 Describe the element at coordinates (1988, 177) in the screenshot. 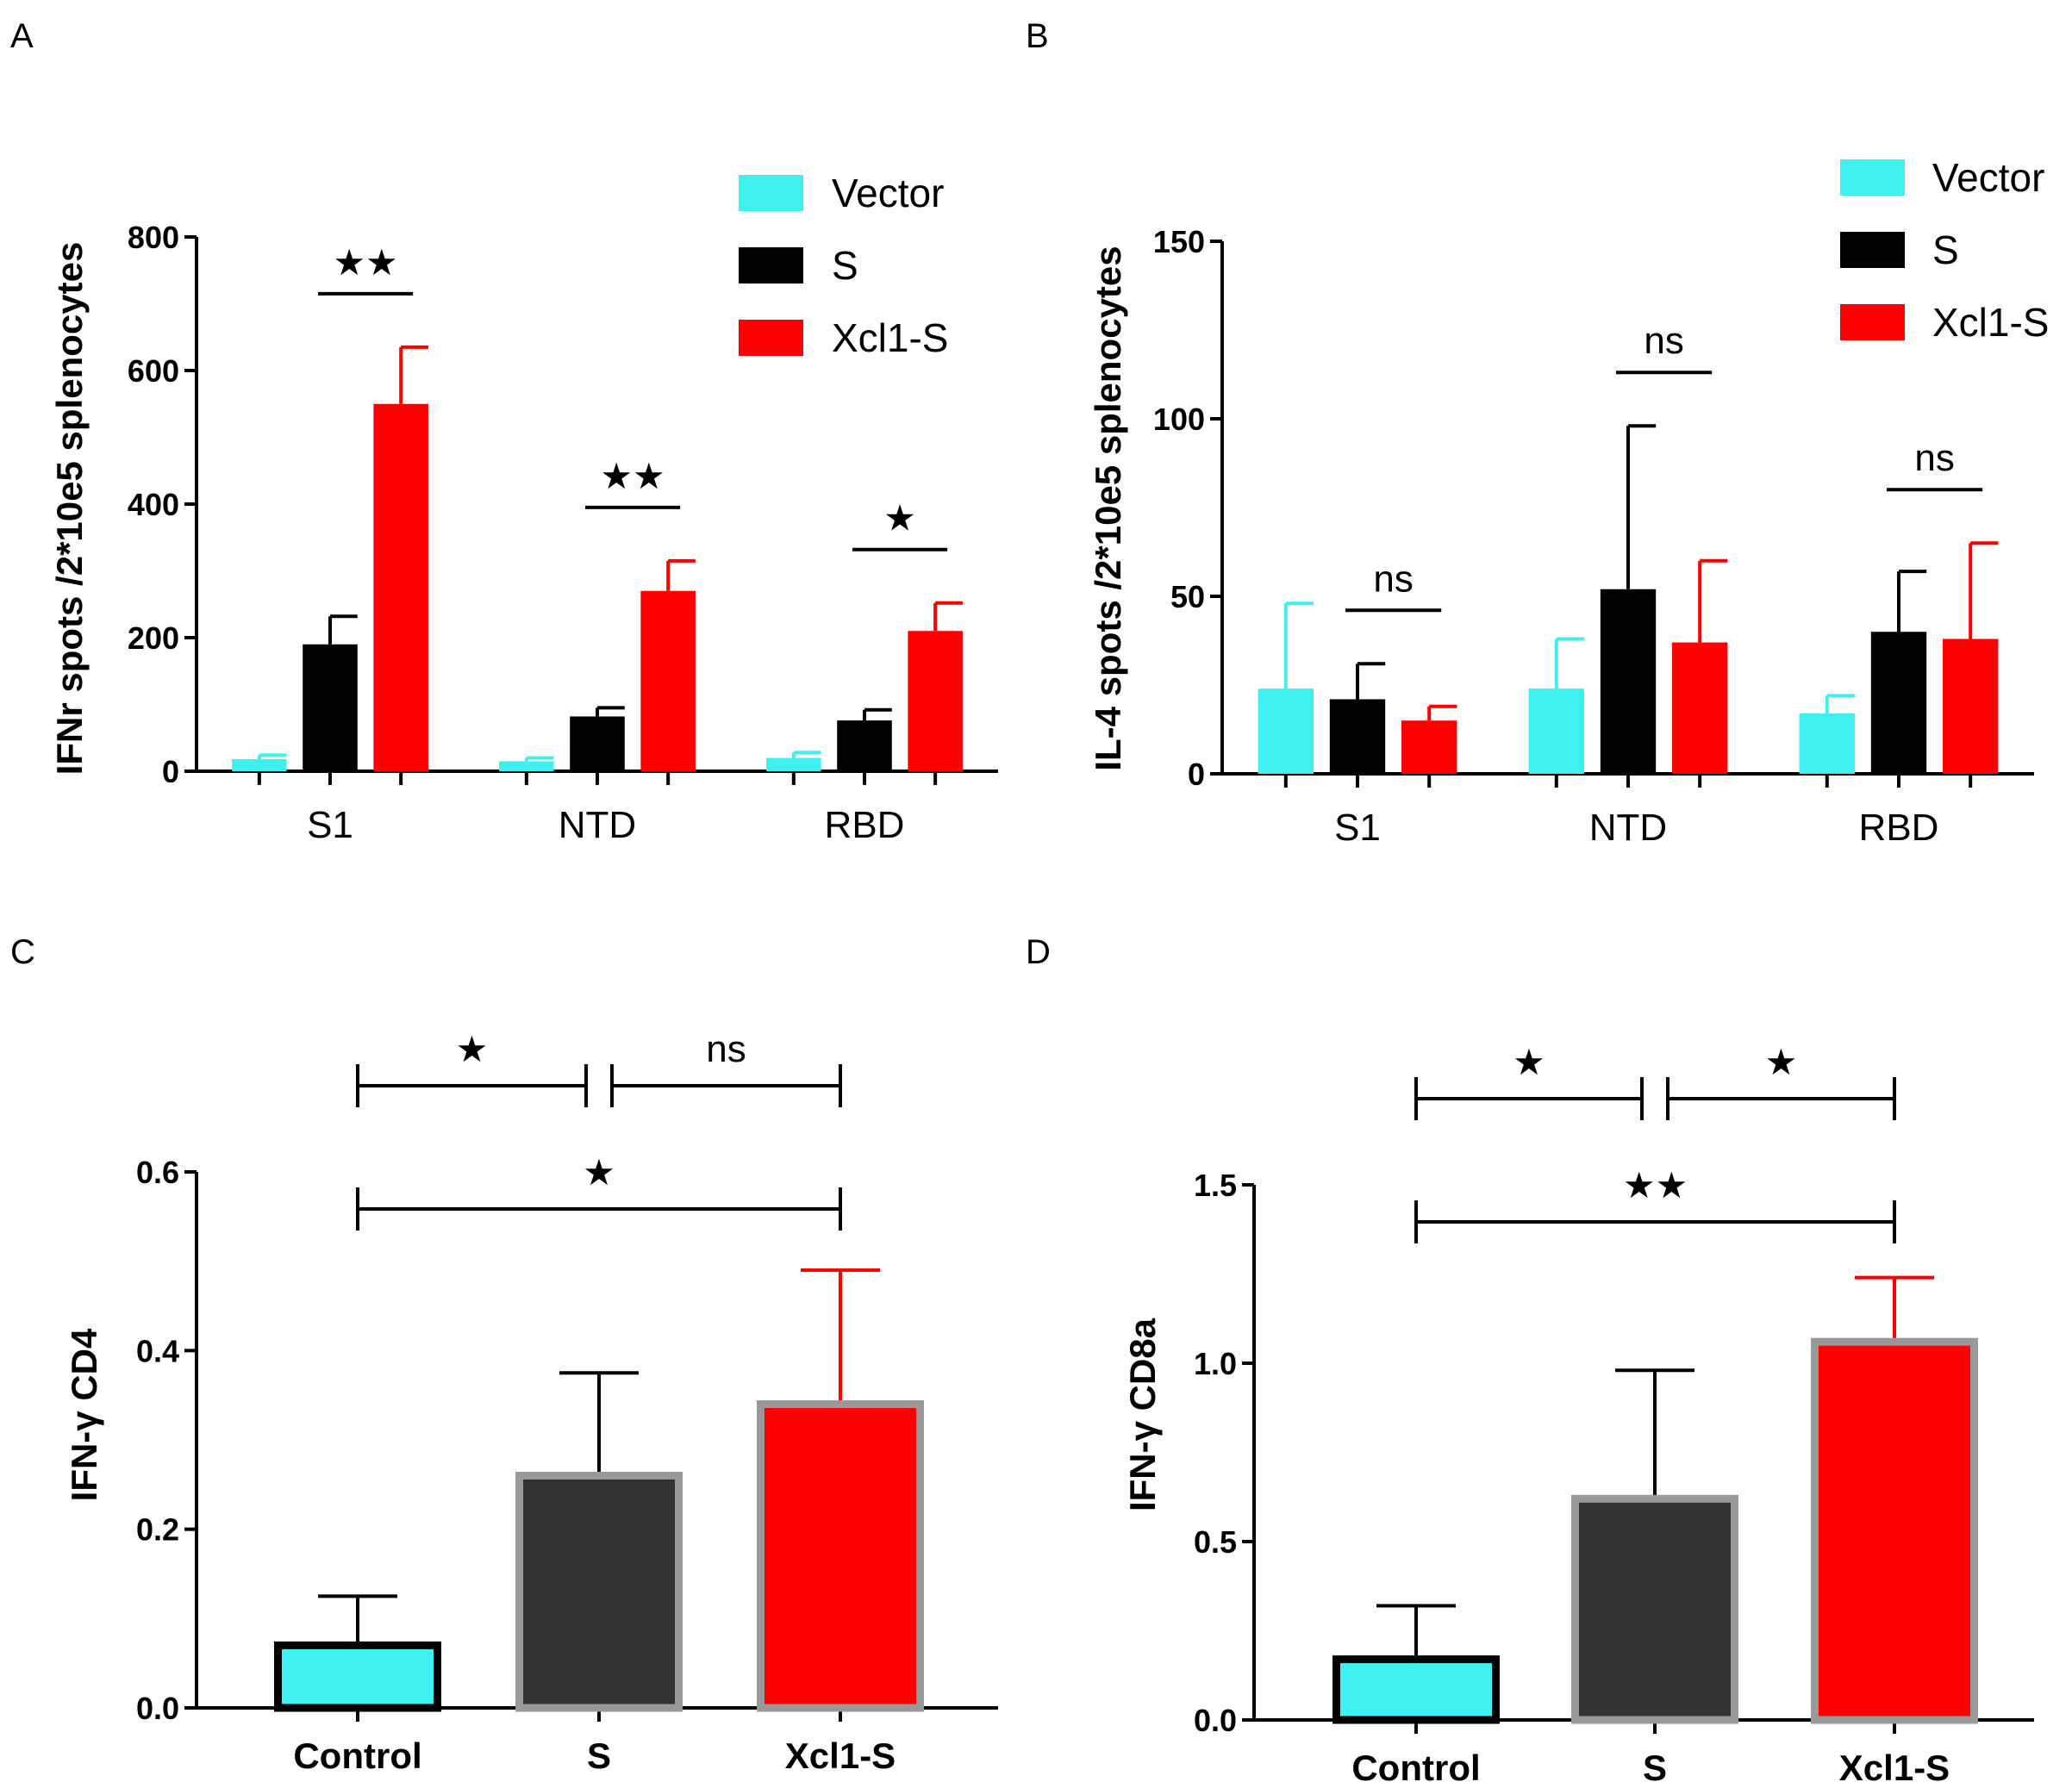

I see `panel-b-legend-label-vector: Vector` at that location.